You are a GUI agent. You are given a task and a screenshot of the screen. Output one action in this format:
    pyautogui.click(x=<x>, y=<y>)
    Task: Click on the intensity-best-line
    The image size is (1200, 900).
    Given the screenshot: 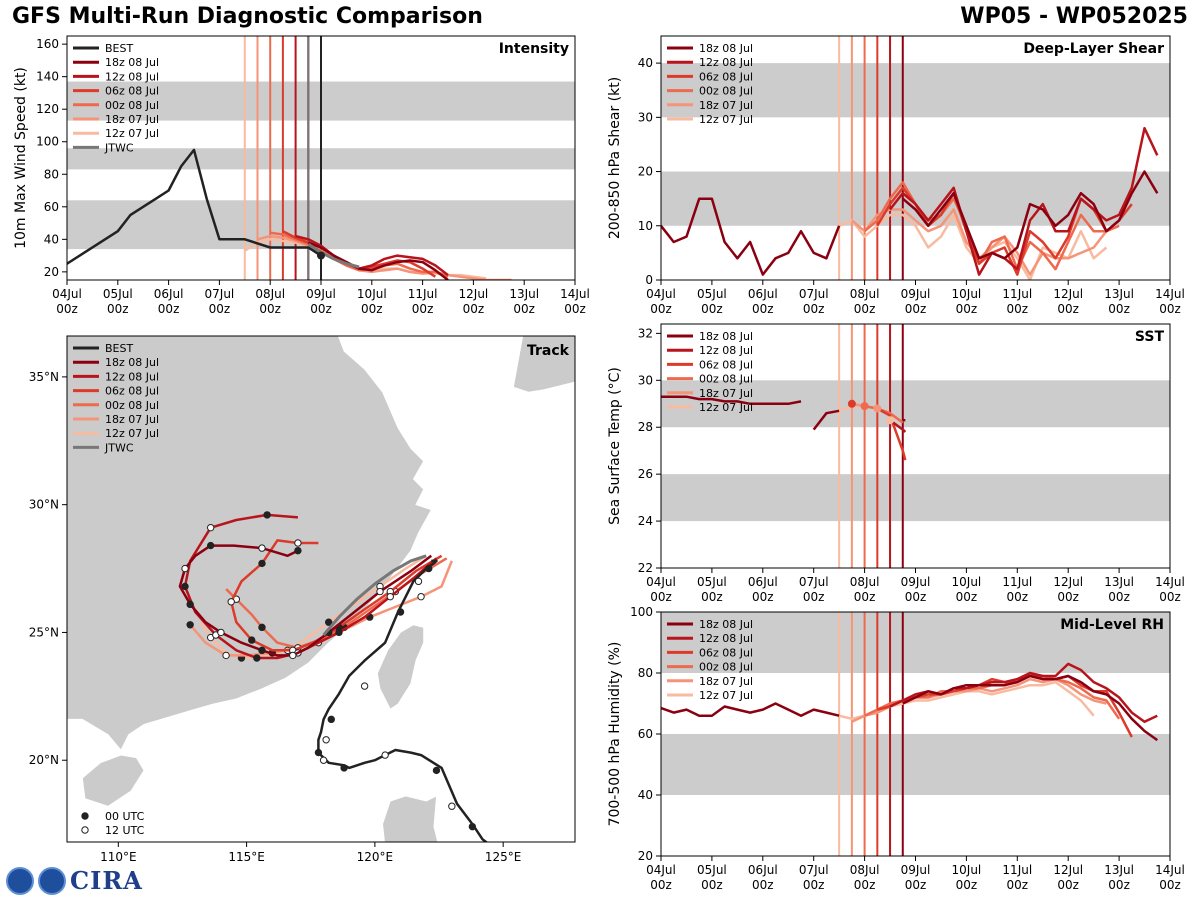 What is the action you would take?
    pyautogui.click(x=194, y=206)
    